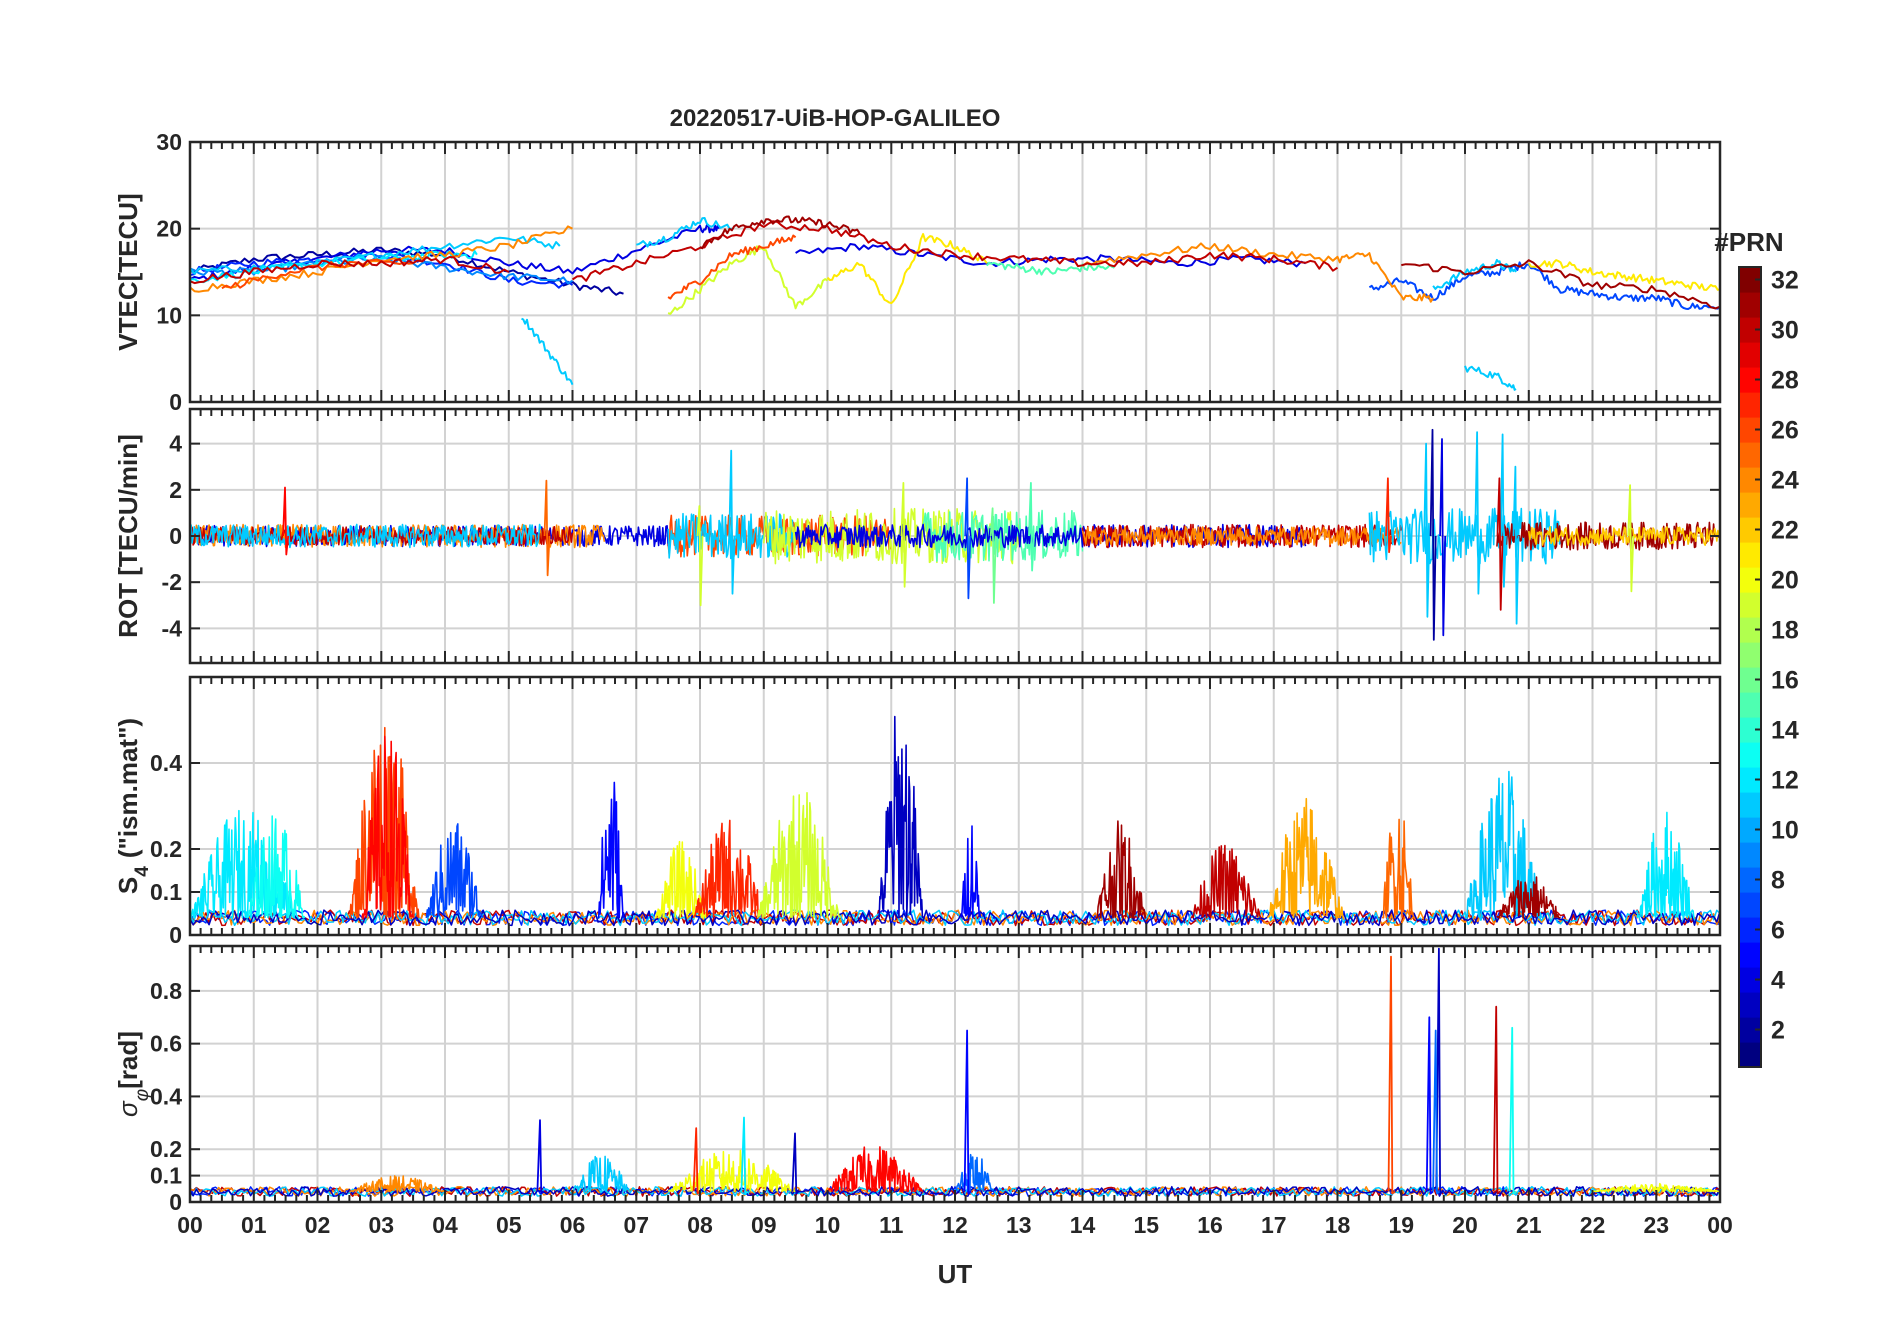 This screenshot has height=1330, width=1902. Describe the element at coordinates (1338, 1225) in the screenshot. I see `x-tick-label: 18` at that location.